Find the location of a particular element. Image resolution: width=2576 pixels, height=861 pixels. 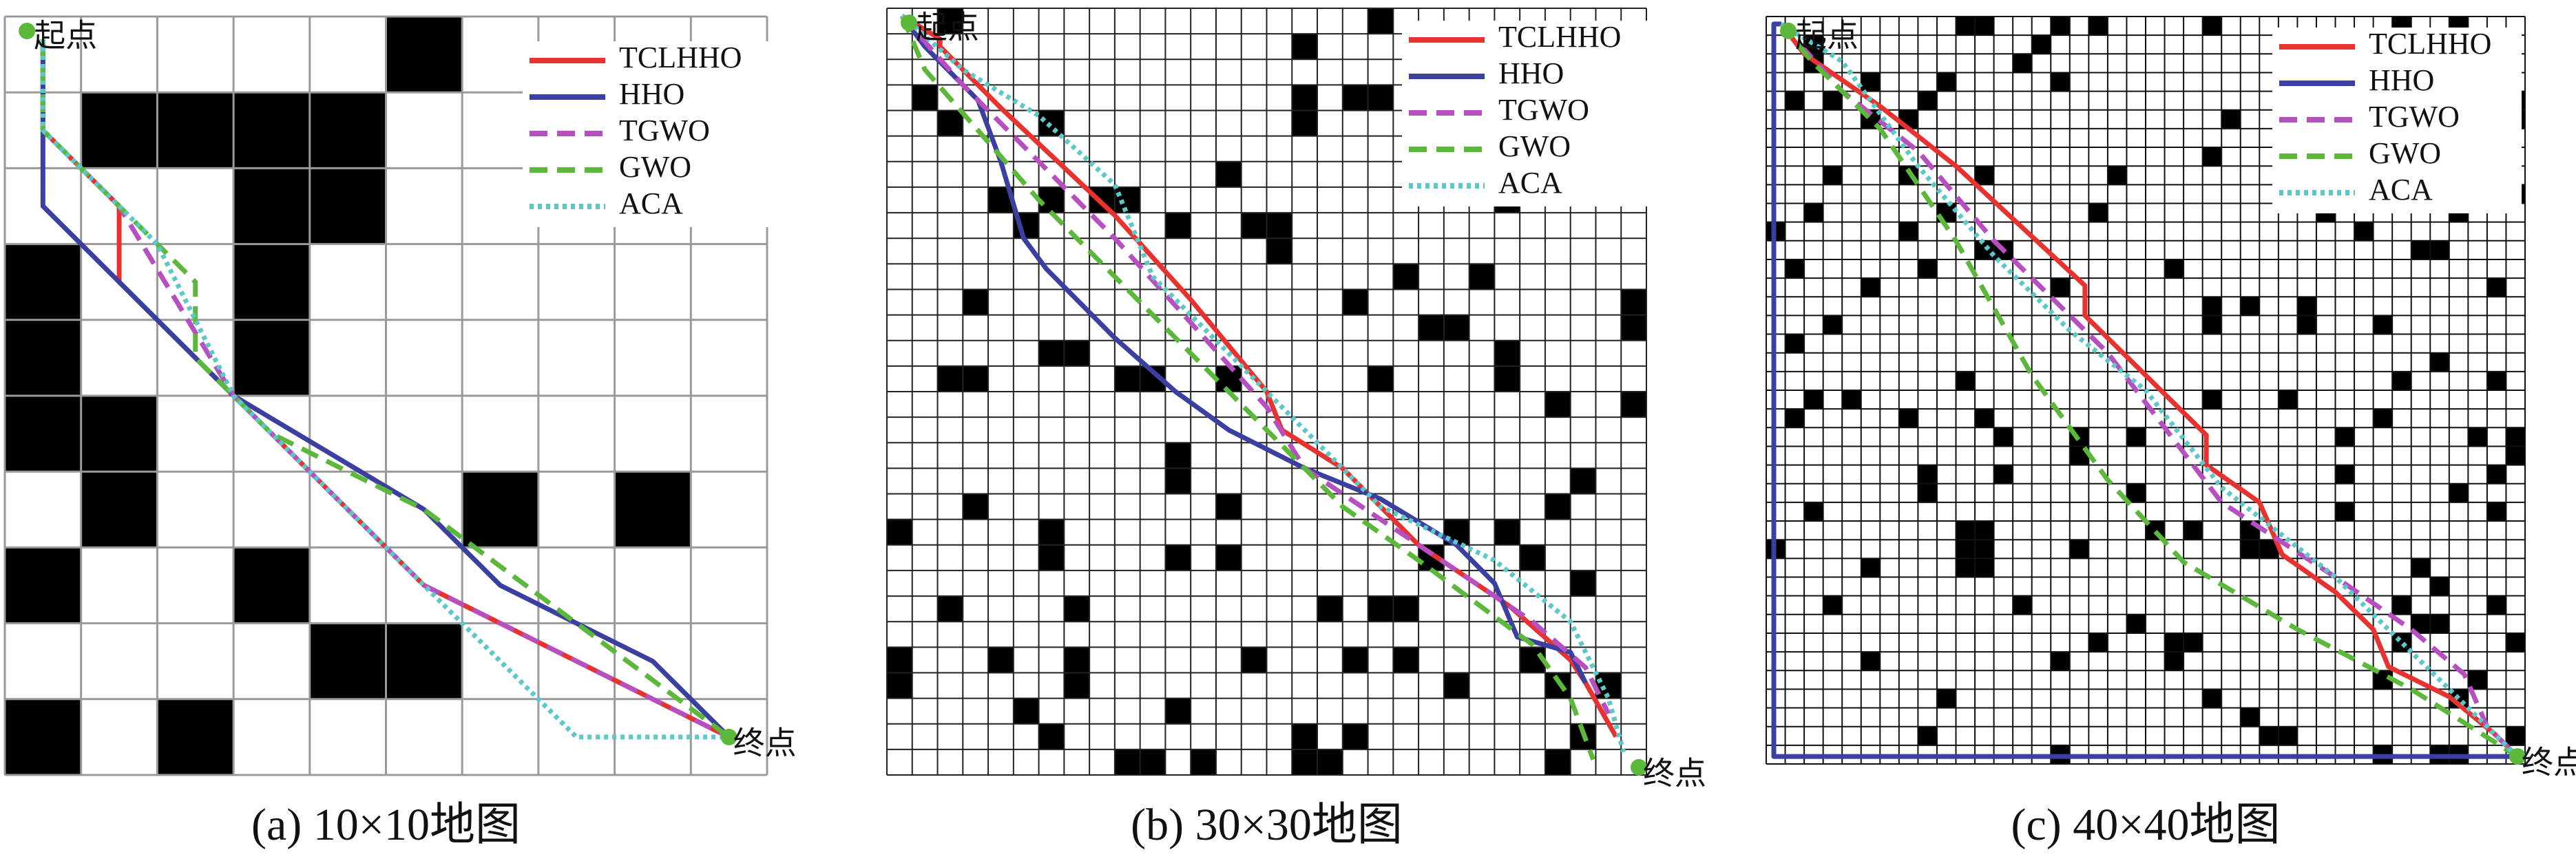

legend-label: ACA is located at coordinates (651, 203).